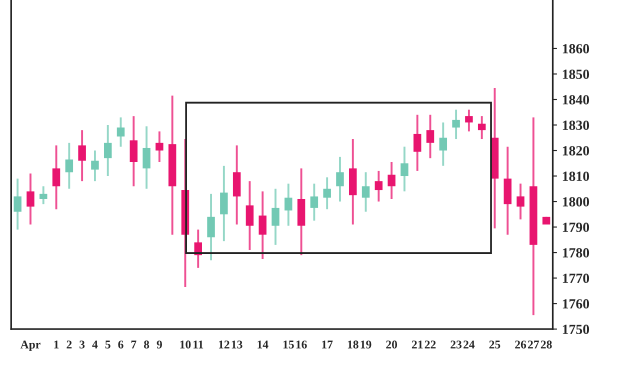 The width and height of the screenshot is (619, 389). I want to click on x-tick-label: 9, so click(159, 344).